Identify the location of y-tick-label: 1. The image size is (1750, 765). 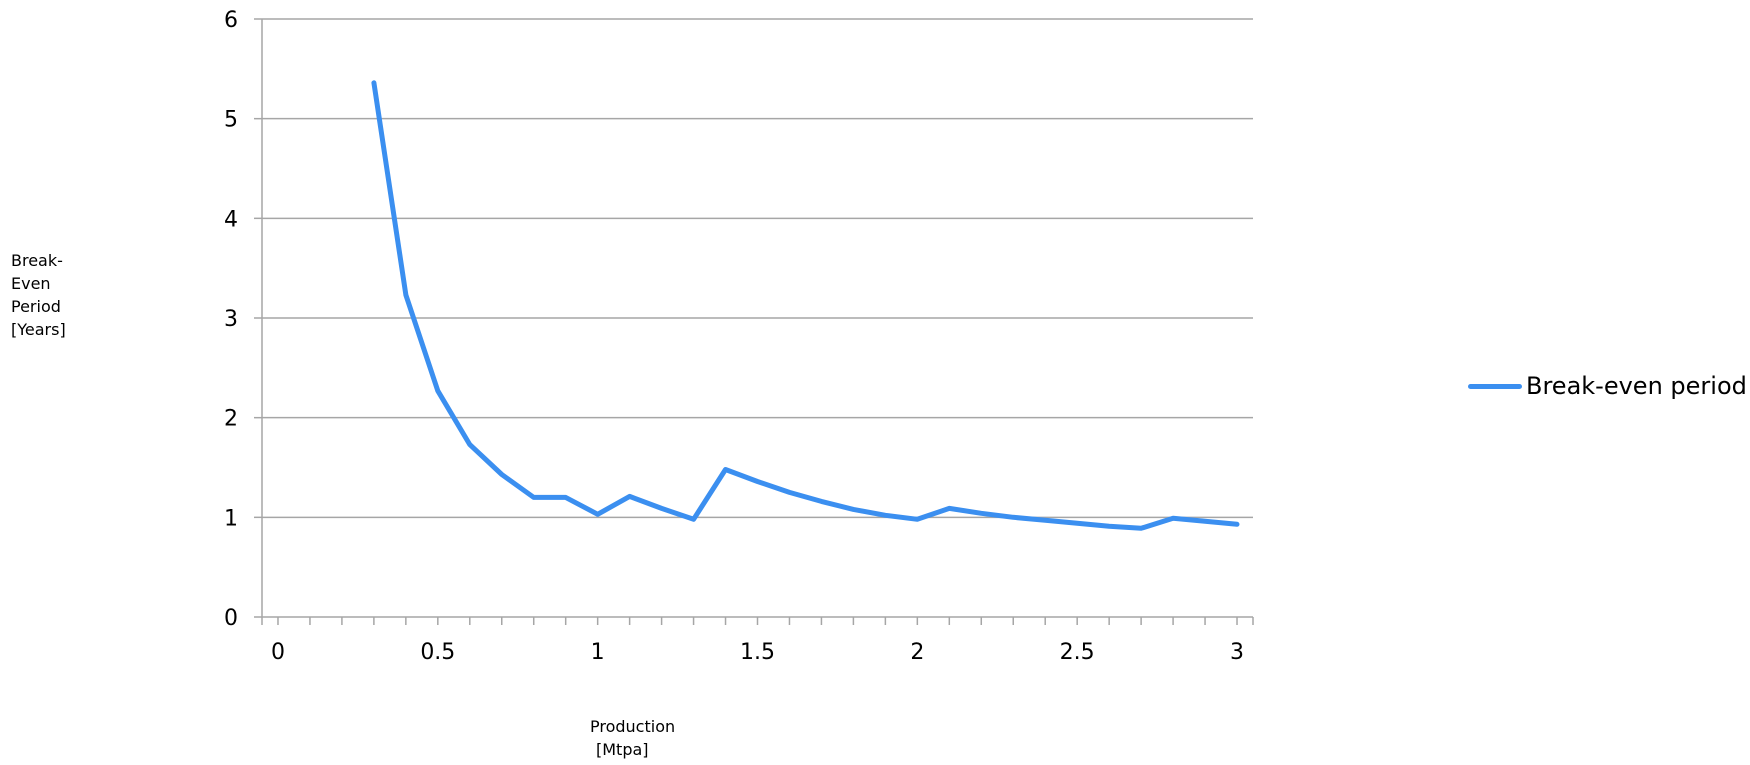
(231, 518).